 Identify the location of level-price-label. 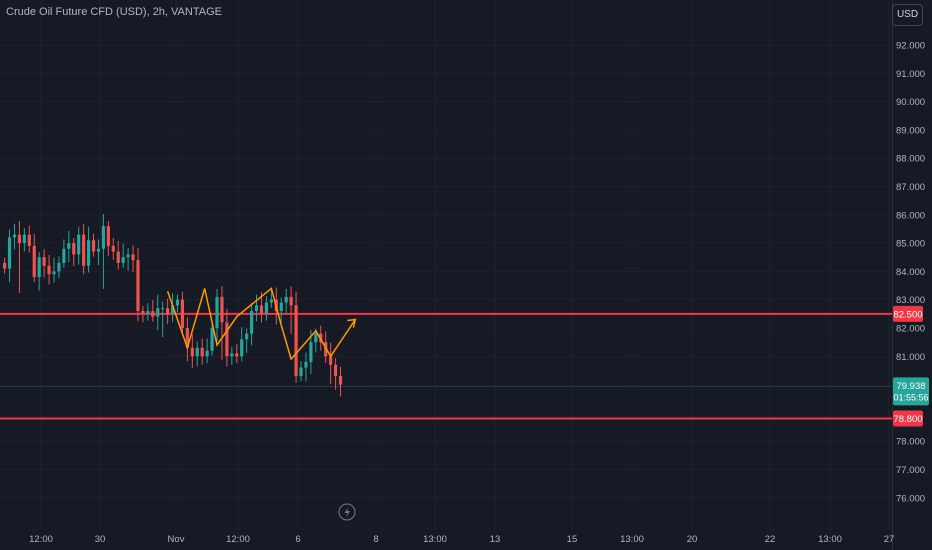
(908, 313).